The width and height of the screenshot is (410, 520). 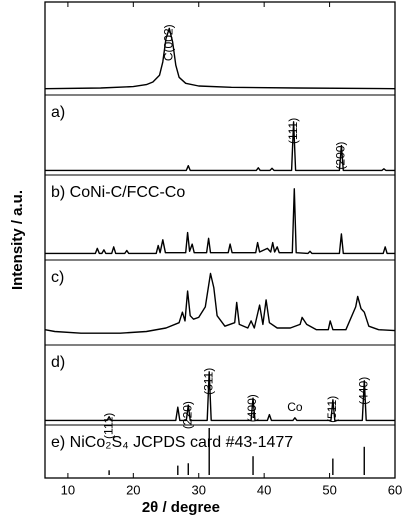 What do you see at coordinates (58, 112) in the screenshot?
I see `panel-label: a)` at bounding box center [58, 112].